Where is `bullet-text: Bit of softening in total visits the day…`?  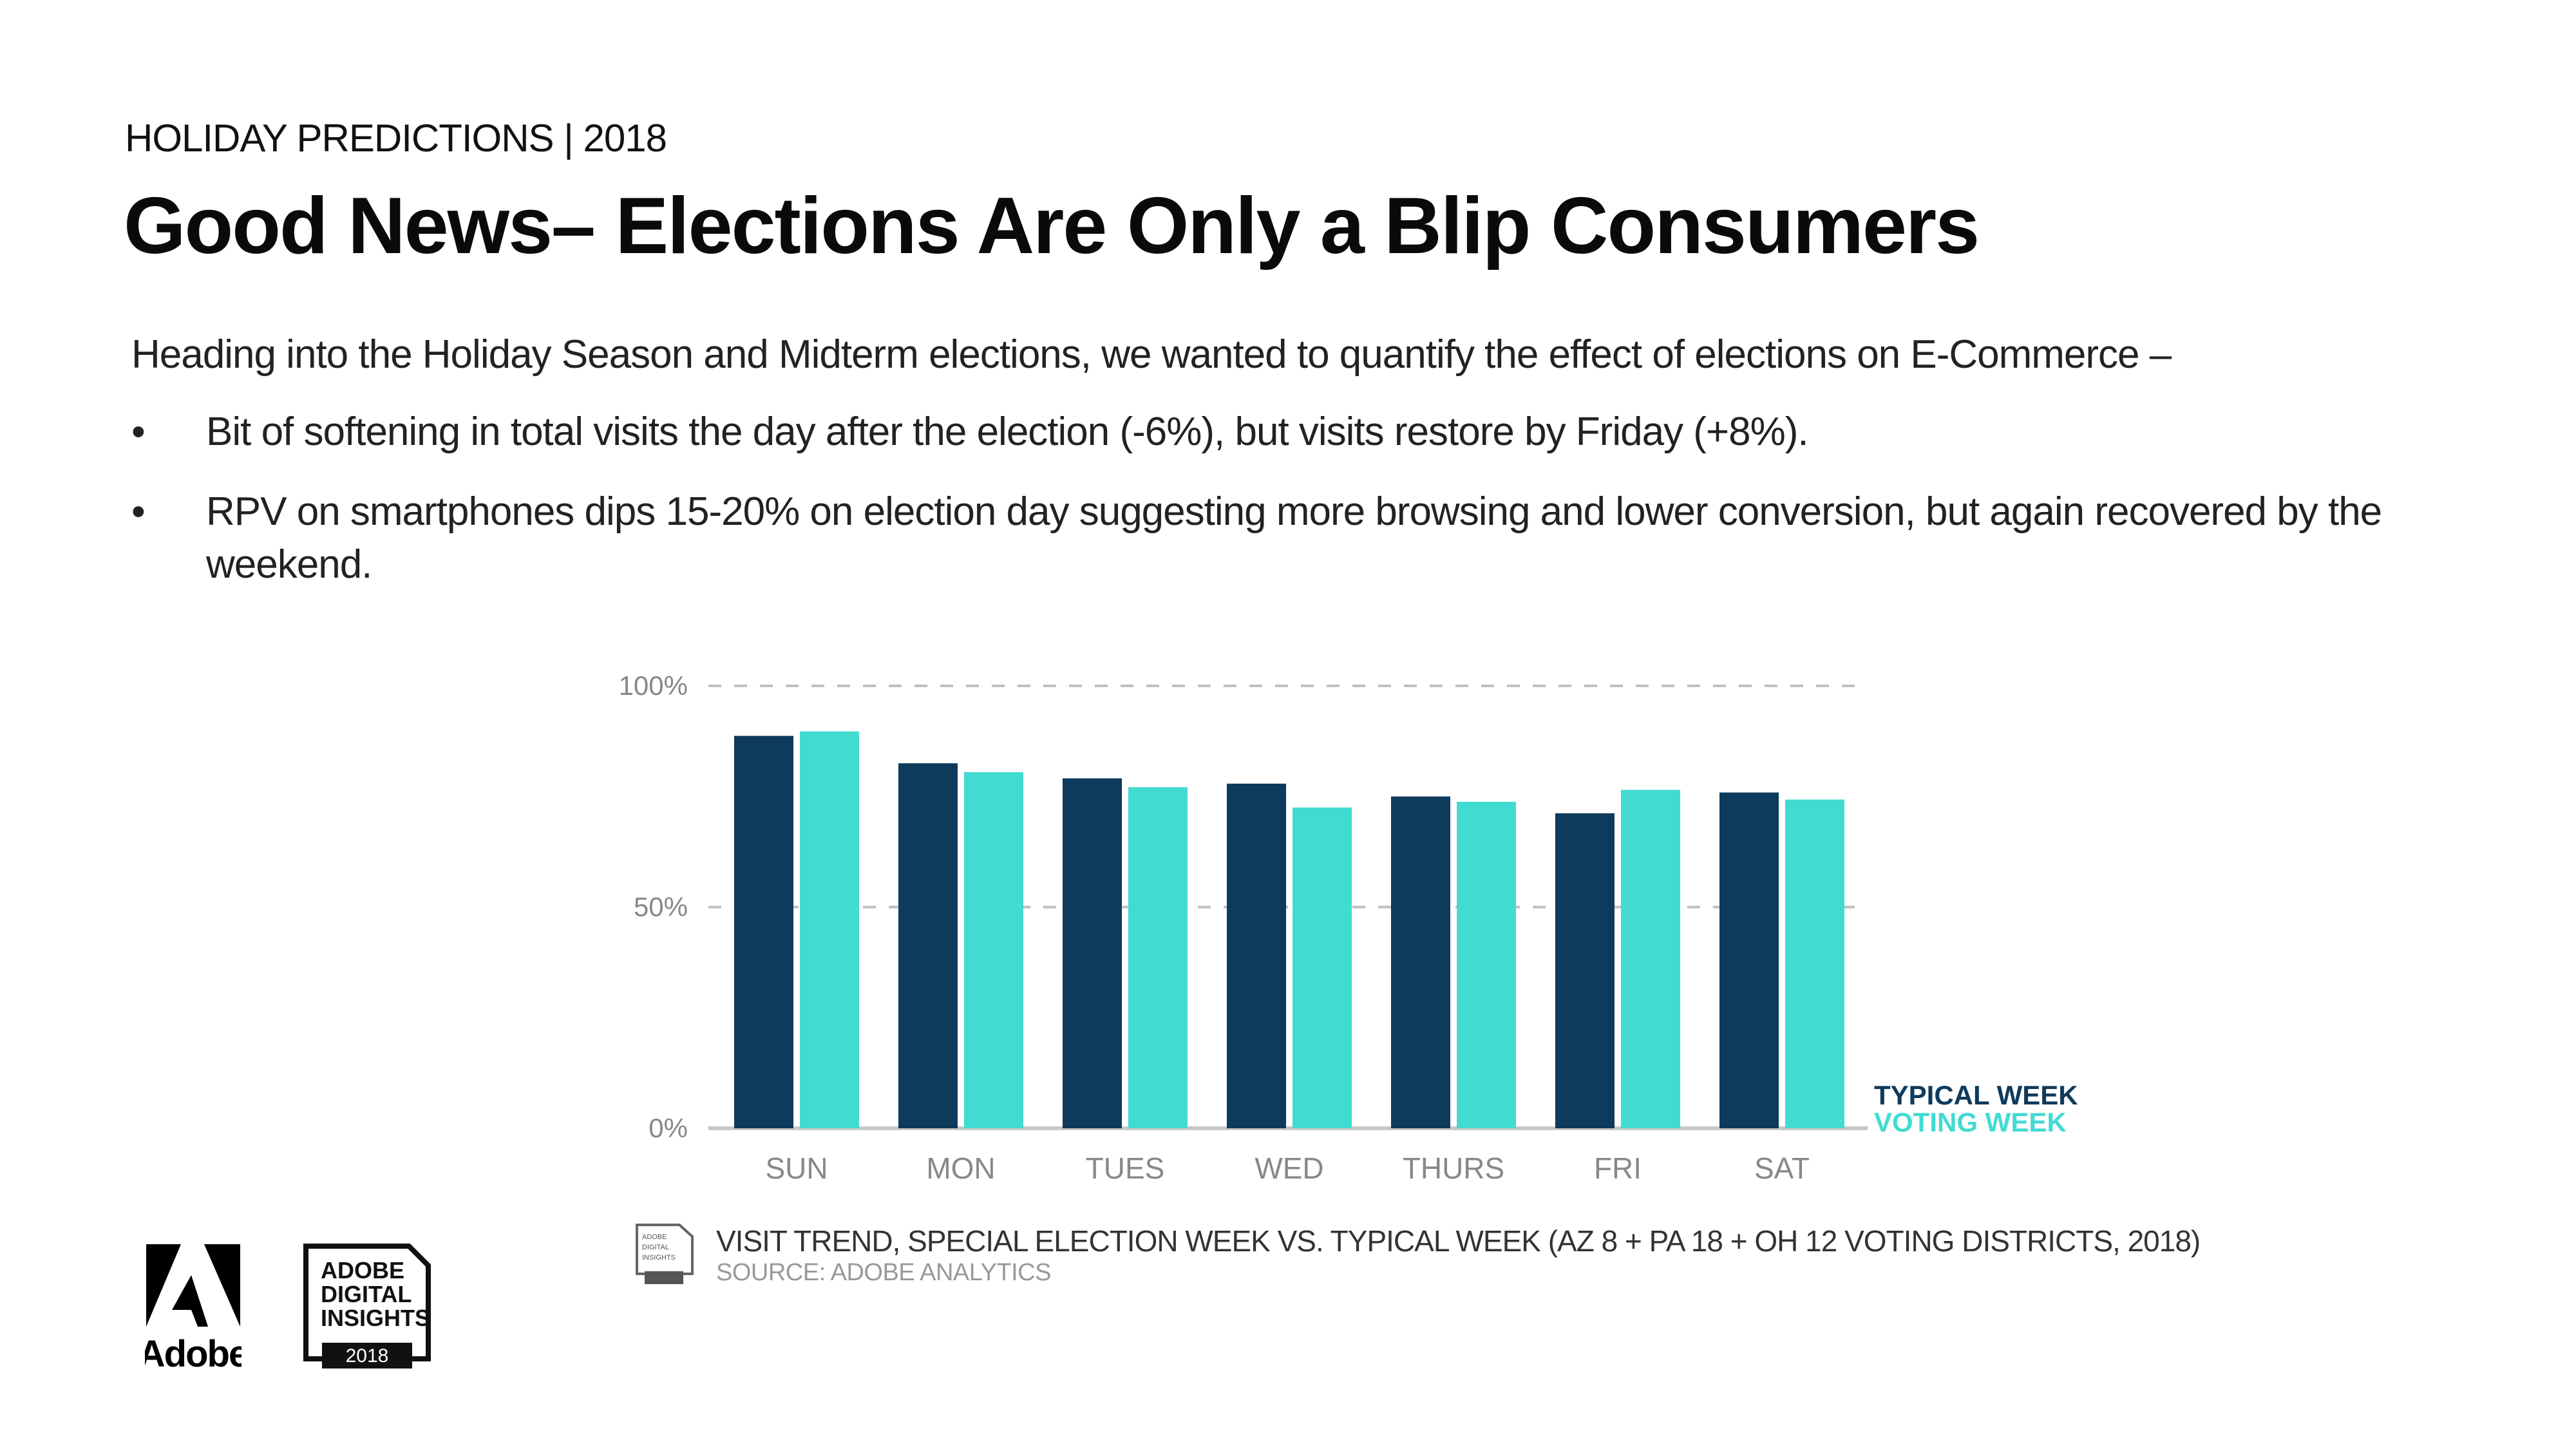
bullet-text: Bit of softening in total visits the day… is located at coordinates (1008, 432).